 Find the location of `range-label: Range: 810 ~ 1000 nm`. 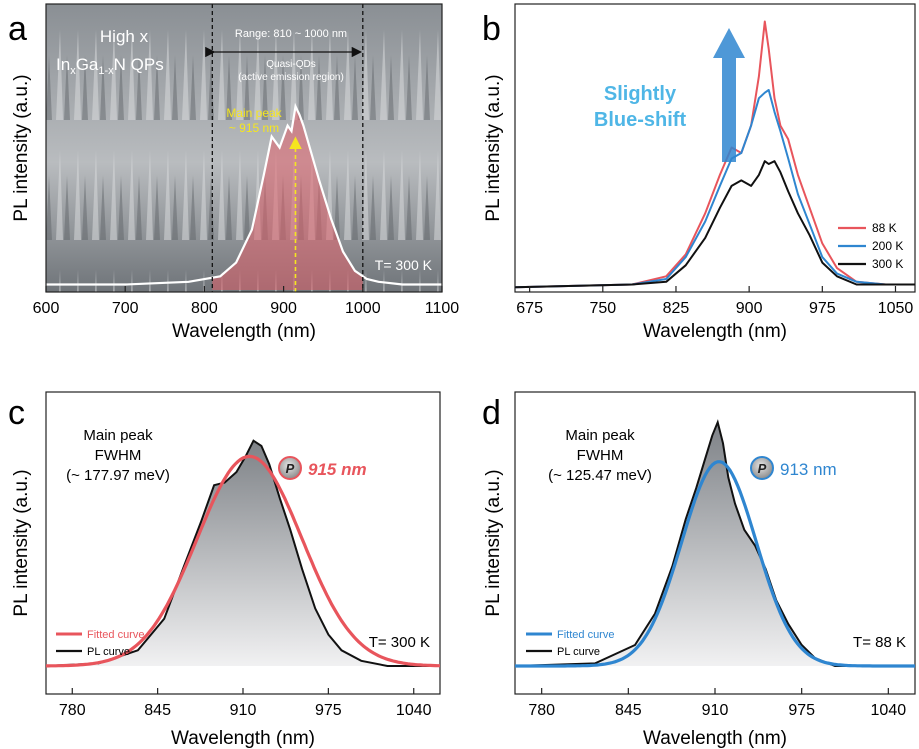

range-label: Range: 810 ~ 1000 nm is located at coordinates (291, 34).